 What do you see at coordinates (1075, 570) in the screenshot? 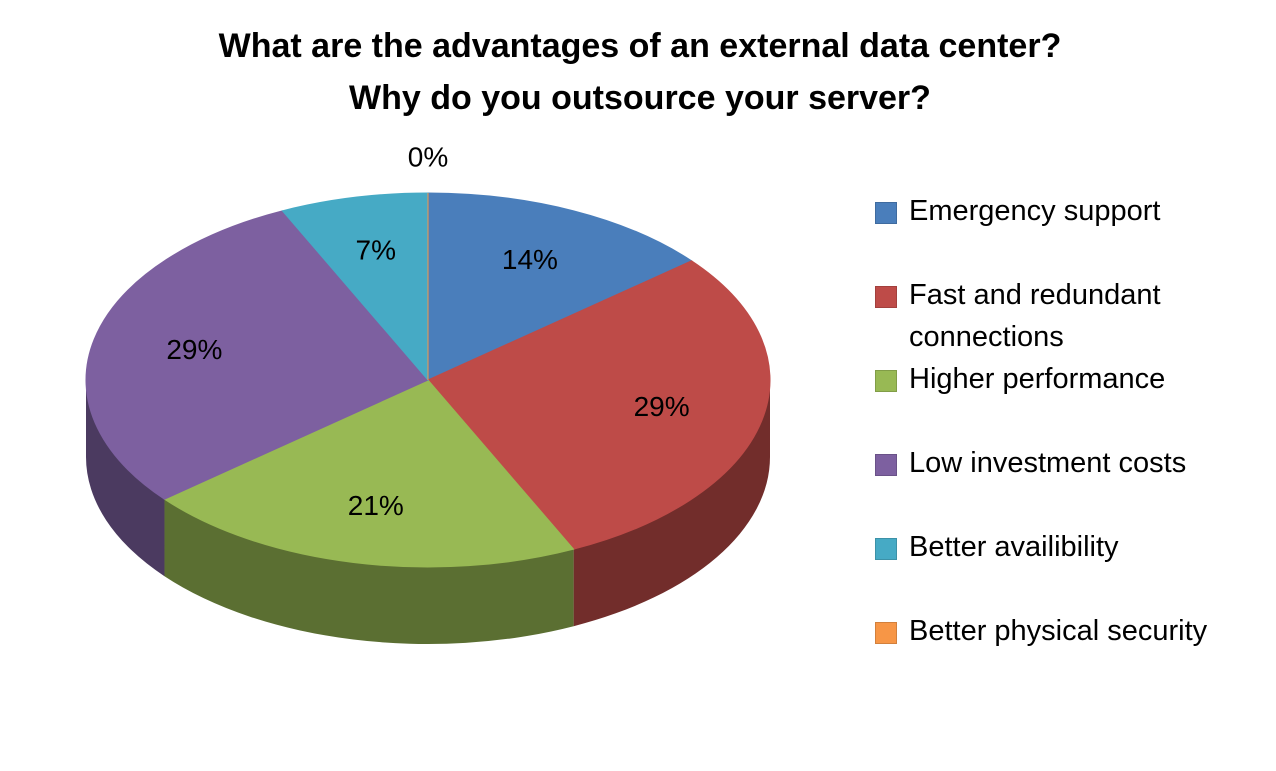
I see `legend-item: Better availibility` at bounding box center [1075, 570].